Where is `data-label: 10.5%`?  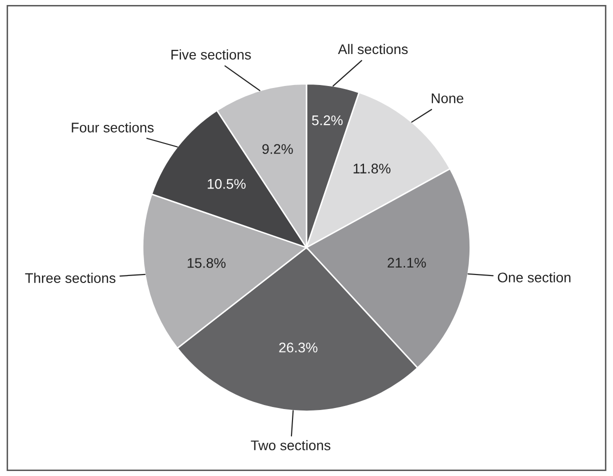
data-label: 10.5% is located at coordinates (227, 184).